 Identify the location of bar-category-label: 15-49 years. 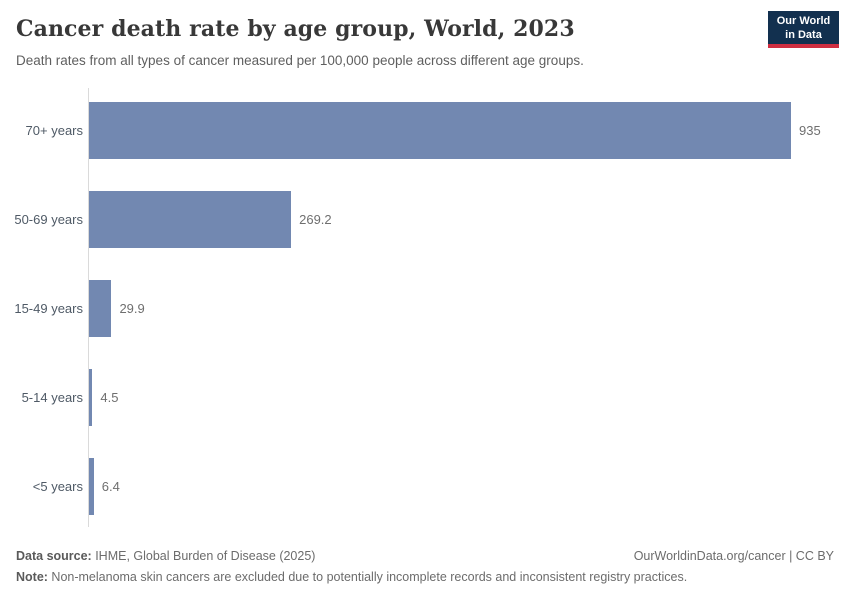
(48, 308).